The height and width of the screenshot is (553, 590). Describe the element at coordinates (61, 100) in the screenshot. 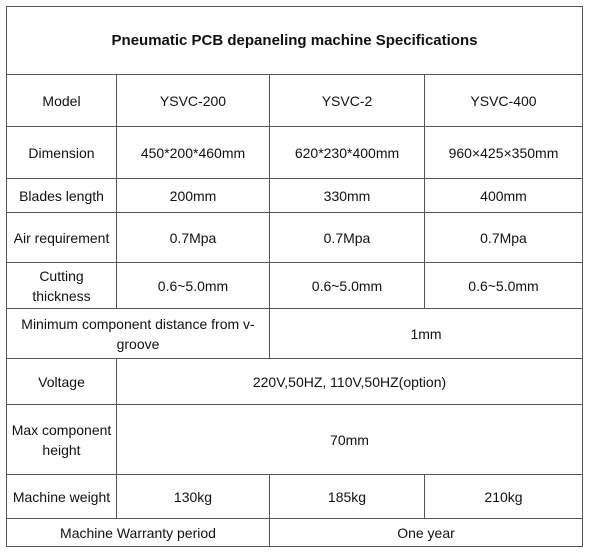

I see `row-label-model: Model` at that location.